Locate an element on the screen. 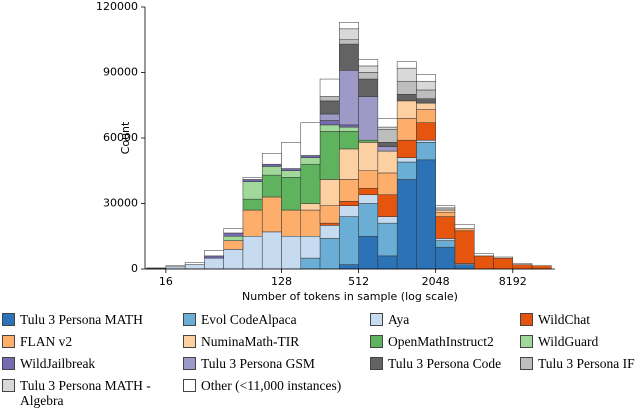  legend-entry: Other (<11,000 instances) is located at coordinates (262, 385).